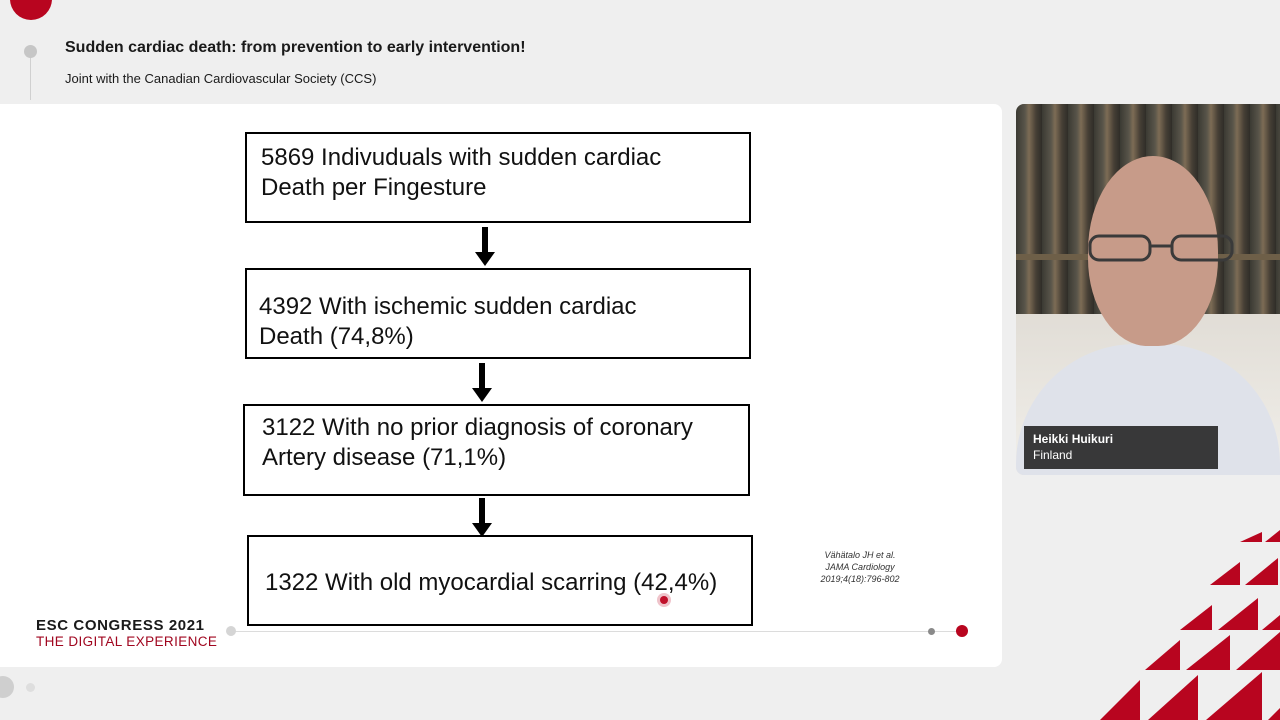  Describe the element at coordinates (597, 631) in the screenshot. I see `progress-track` at that location.